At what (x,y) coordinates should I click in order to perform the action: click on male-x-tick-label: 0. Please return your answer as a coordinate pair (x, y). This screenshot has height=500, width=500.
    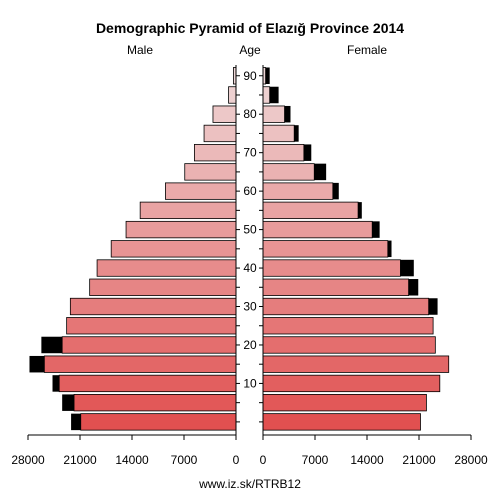
    Looking at the image, I should click on (236, 460).